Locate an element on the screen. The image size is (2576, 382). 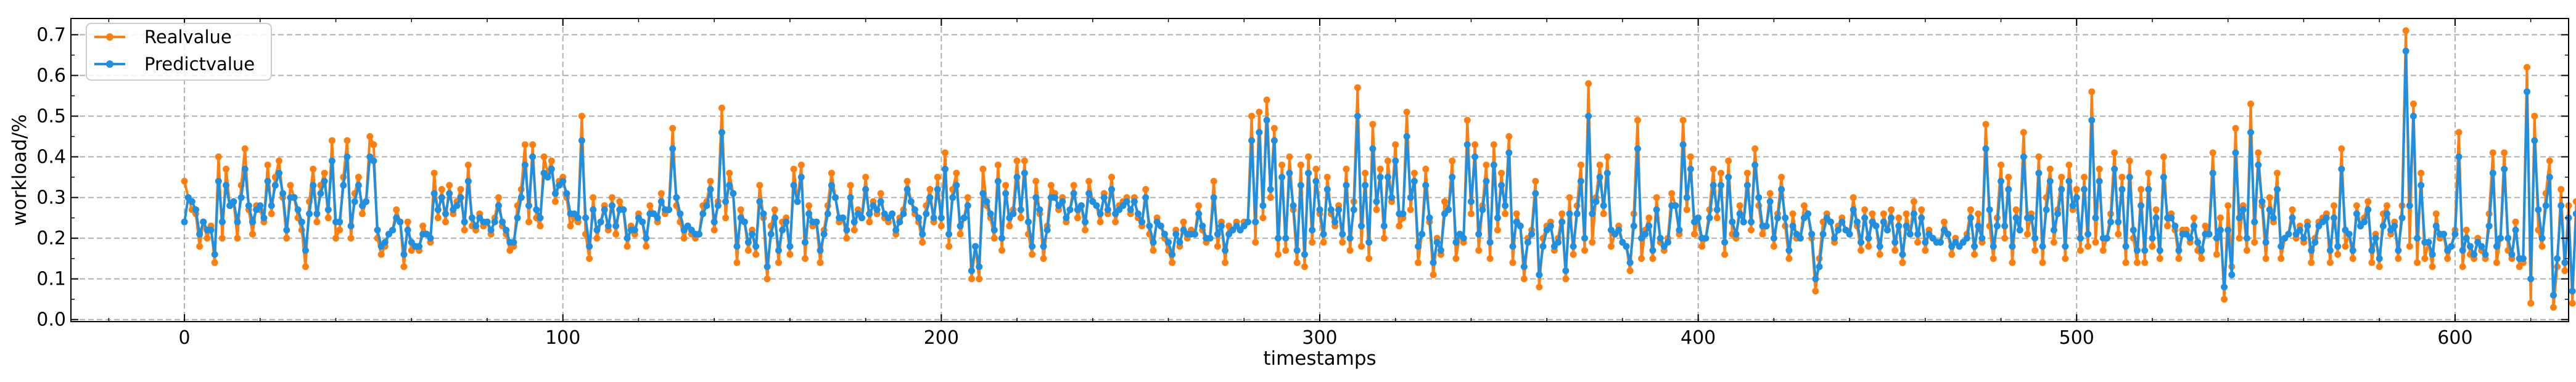
legend-label-realvalue: Realvalue is located at coordinates (188, 36).